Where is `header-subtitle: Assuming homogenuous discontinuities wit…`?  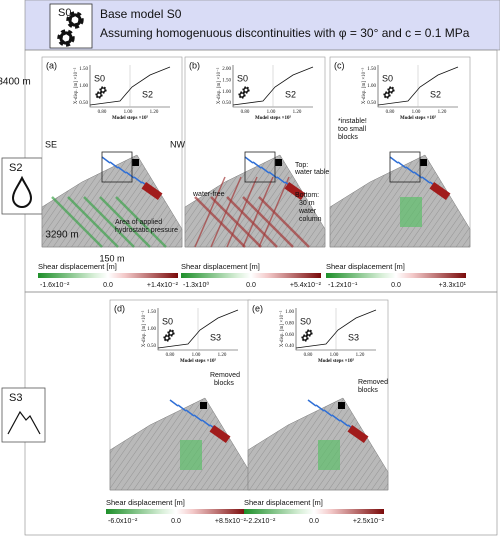 header-subtitle: Assuming homogenuous discontinuities wit… is located at coordinates (285, 33).